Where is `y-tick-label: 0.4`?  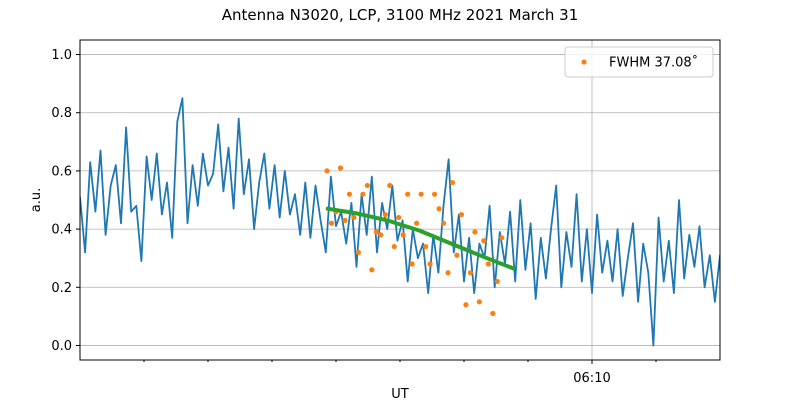
y-tick-label: 0.4 is located at coordinates (61, 230).